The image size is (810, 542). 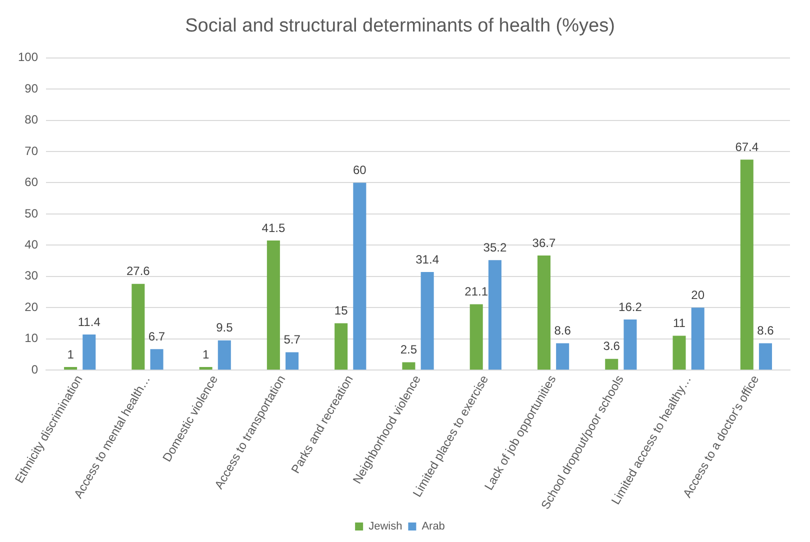 I want to click on data-label: 31.4, so click(x=428, y=259).